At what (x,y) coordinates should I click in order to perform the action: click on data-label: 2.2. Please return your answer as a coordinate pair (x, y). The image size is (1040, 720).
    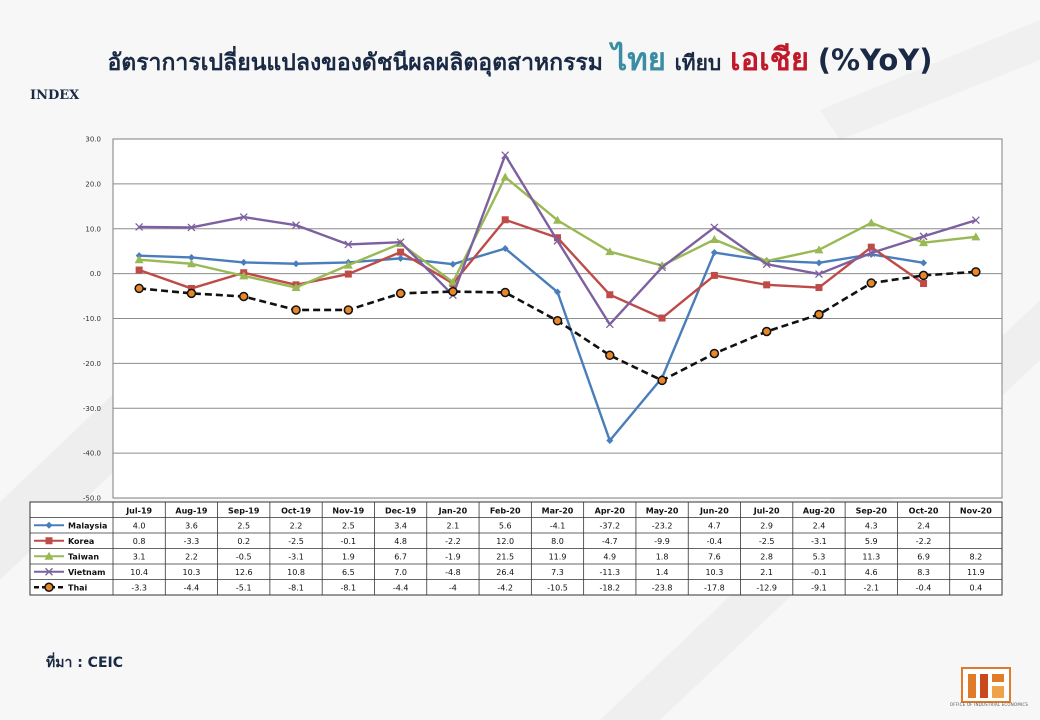
    Looking at the image, I should click on (191, 556).